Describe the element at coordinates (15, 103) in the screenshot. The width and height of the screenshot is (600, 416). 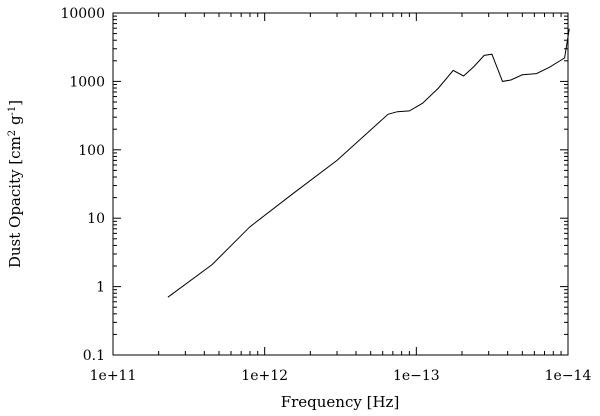
I see `y-axis-title-end: ]` at that location.